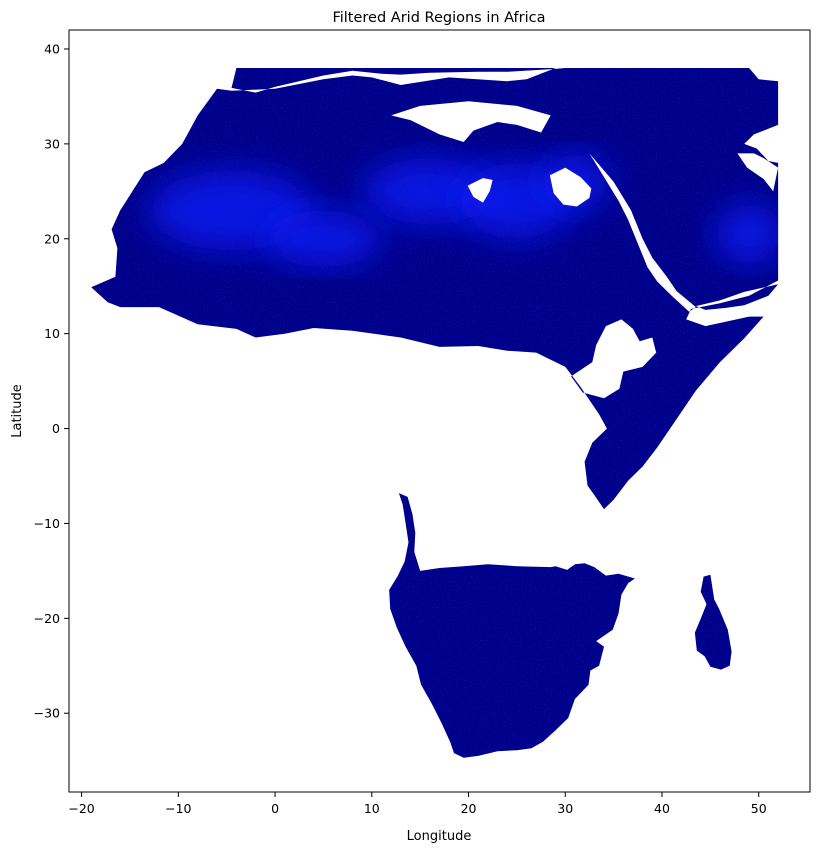 Image resolution: width=818 pixels, height=853 pixels. I want to click on y-tick-label: 10, so click(52, 333).